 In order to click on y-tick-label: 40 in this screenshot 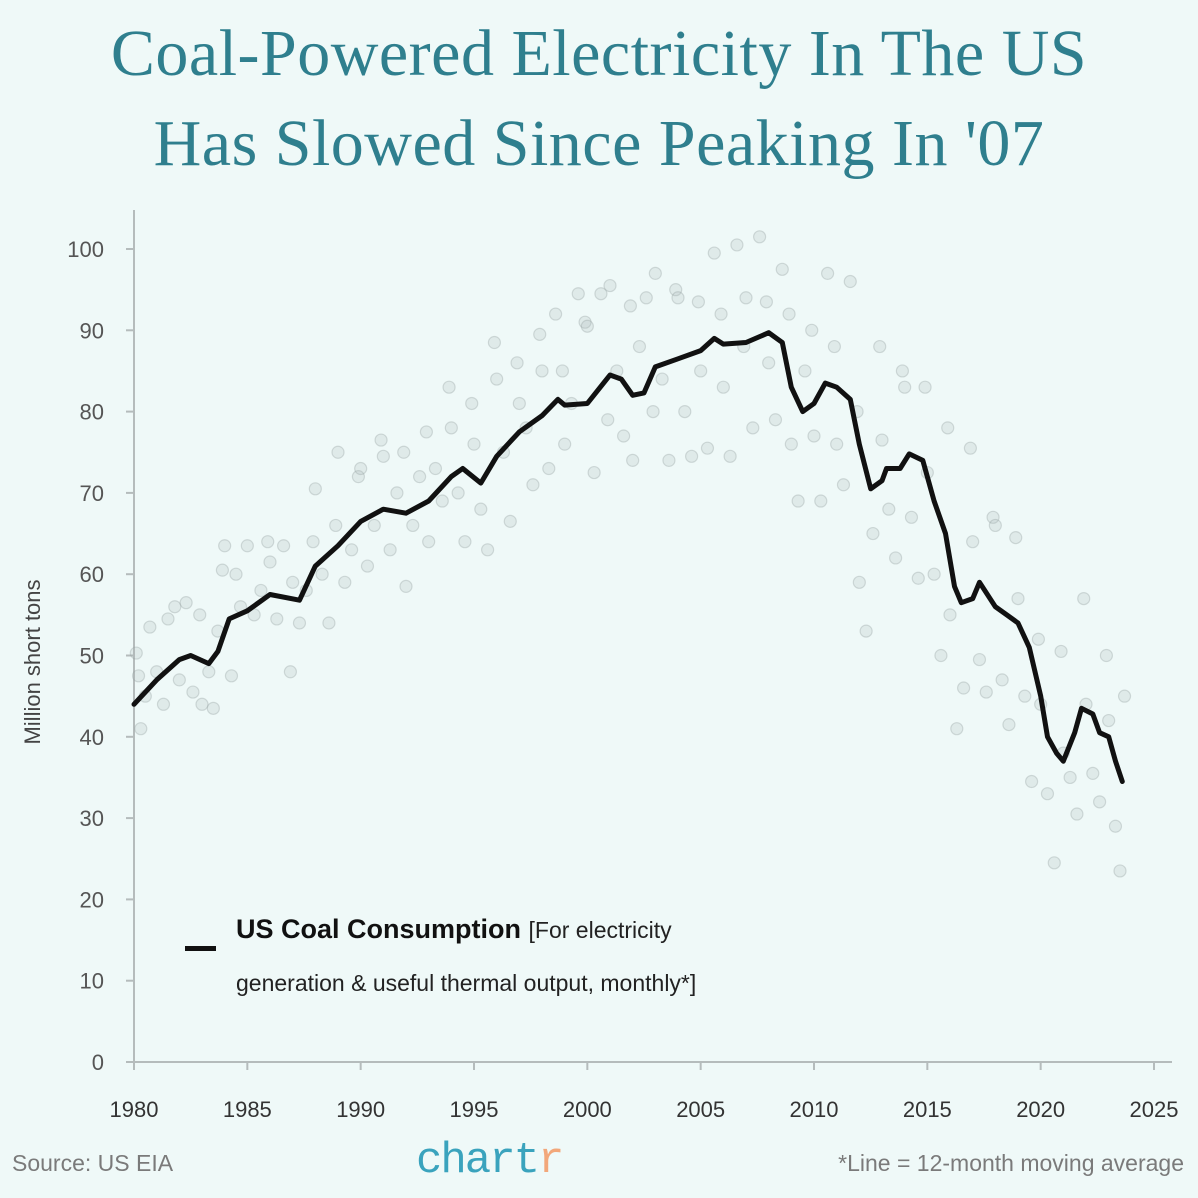, I will do `click(92, 737)`.